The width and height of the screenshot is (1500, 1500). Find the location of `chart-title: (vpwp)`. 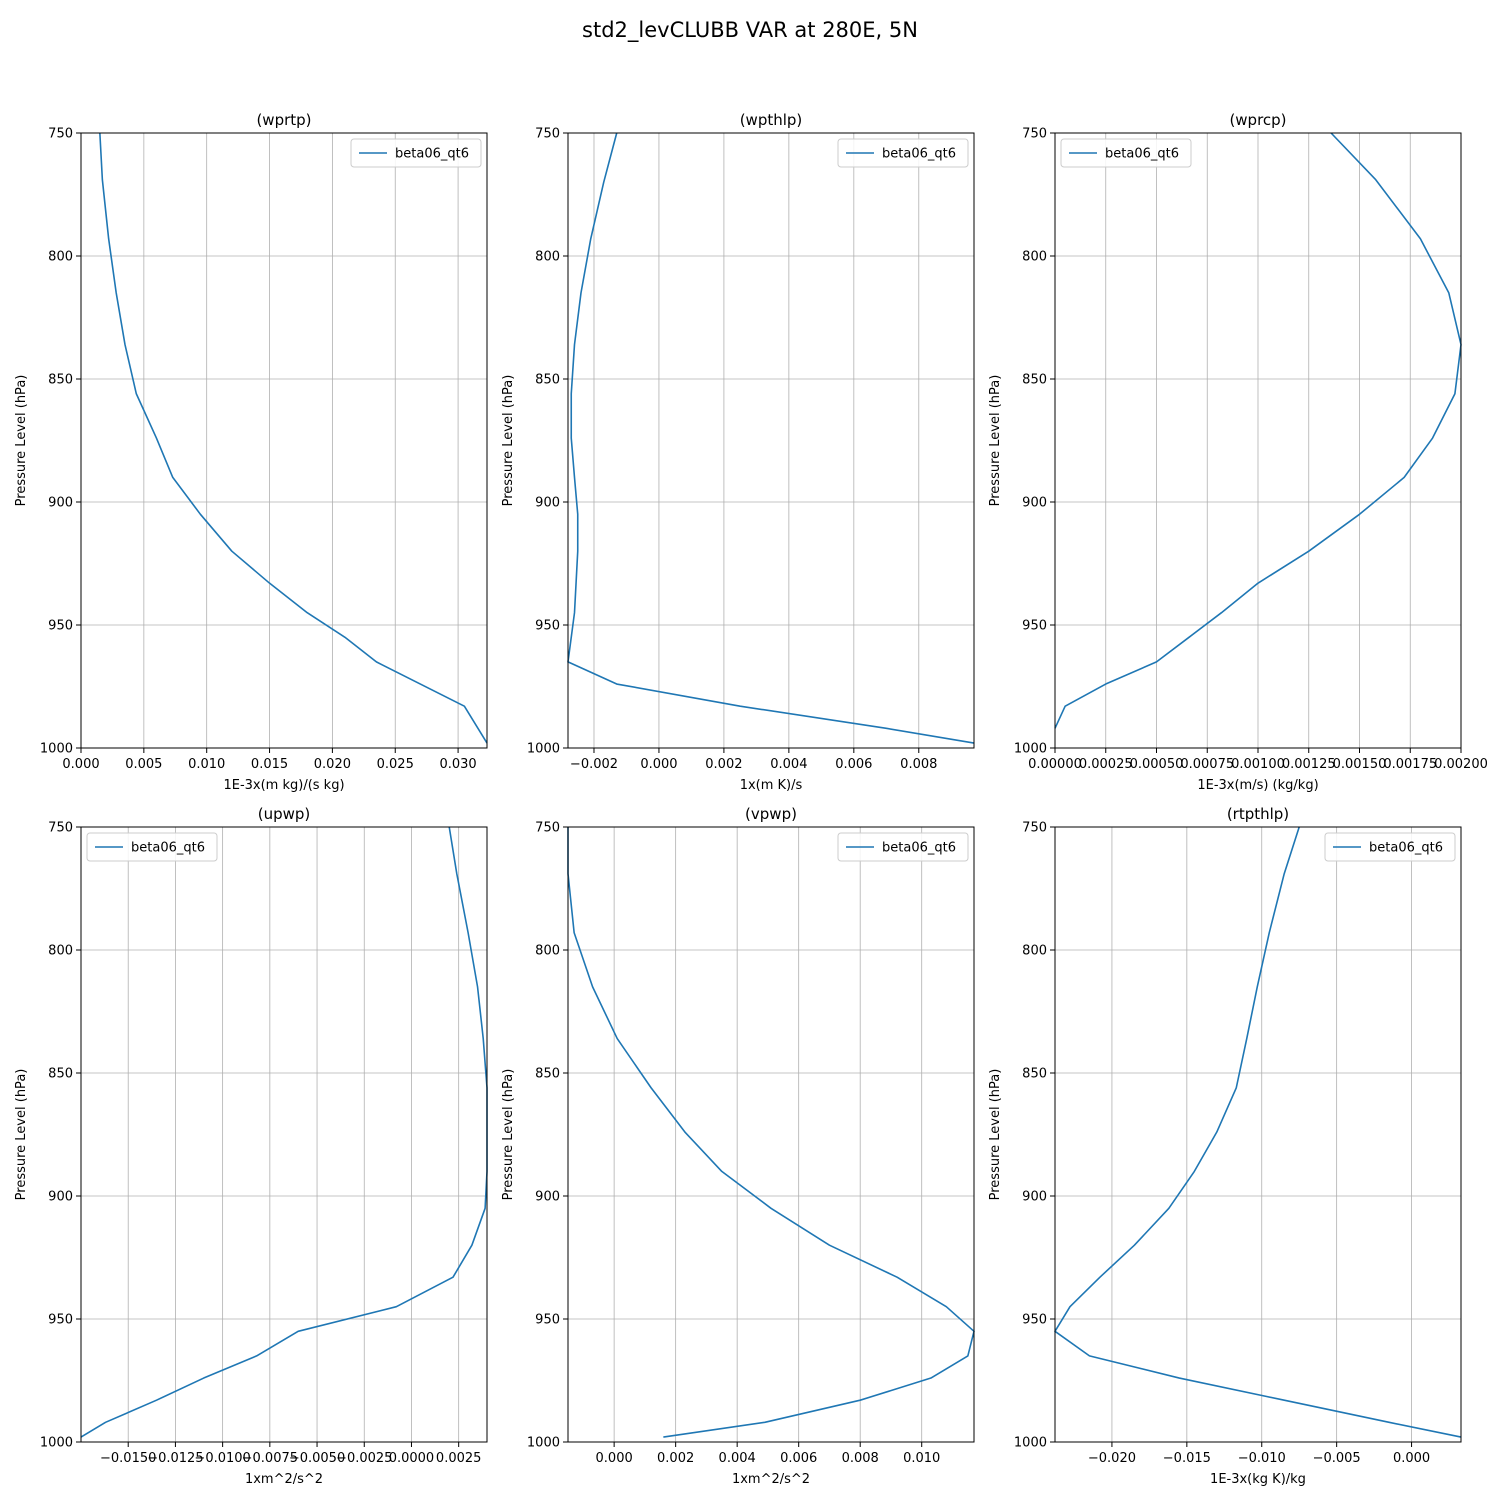

chart-title: (vpwp) is located at coordinates (771, 814).